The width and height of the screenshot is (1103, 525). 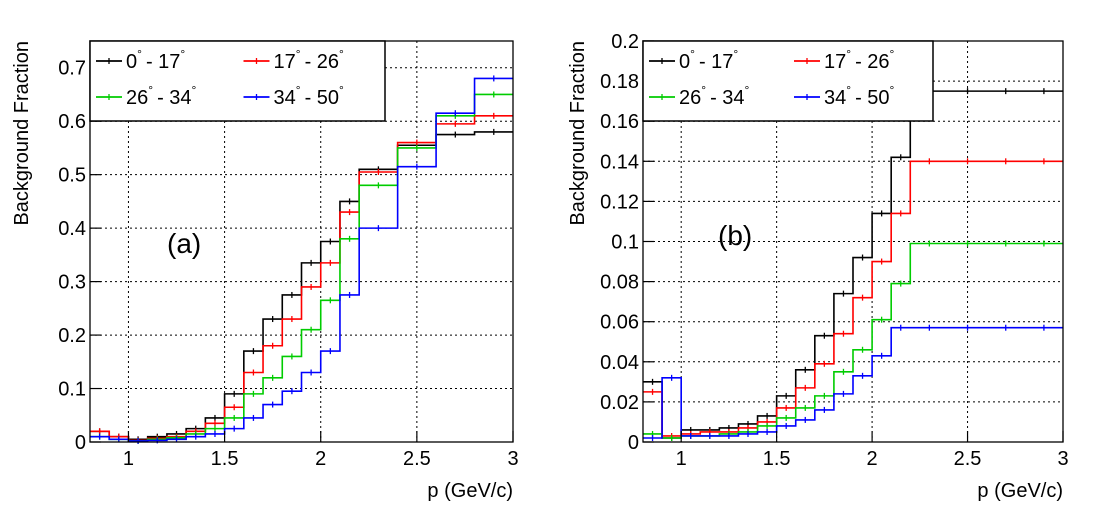 What do you see at coordinates (619, 363) in the screenshot?
I see `y-tick-label: 0.04` at bounding box center [619, 363].